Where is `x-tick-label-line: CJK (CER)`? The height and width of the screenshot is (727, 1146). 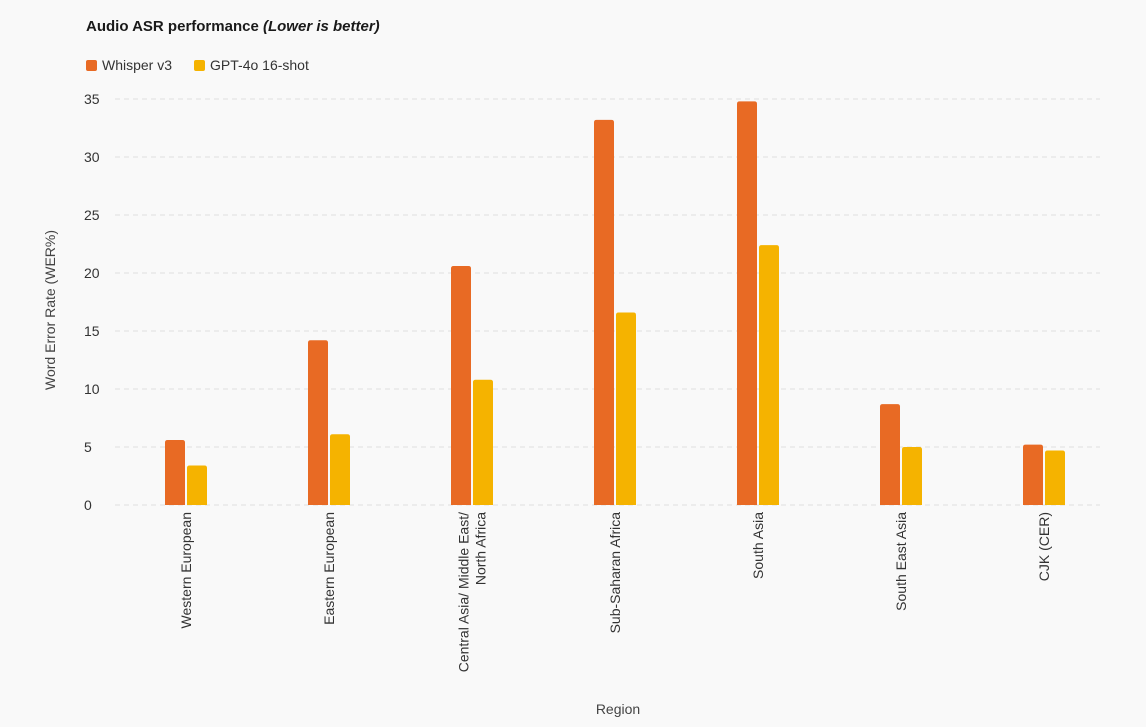 x-tick-label-line: CJK (CER) is located at coordinates (1044, 546).